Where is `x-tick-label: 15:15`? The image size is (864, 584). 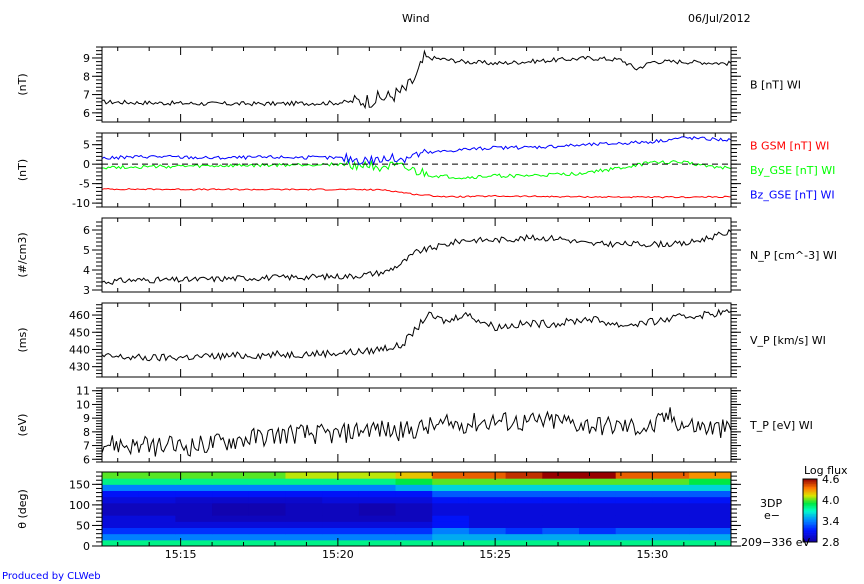 x-tick-label: 15:15 is located at coordinates (181, 554).